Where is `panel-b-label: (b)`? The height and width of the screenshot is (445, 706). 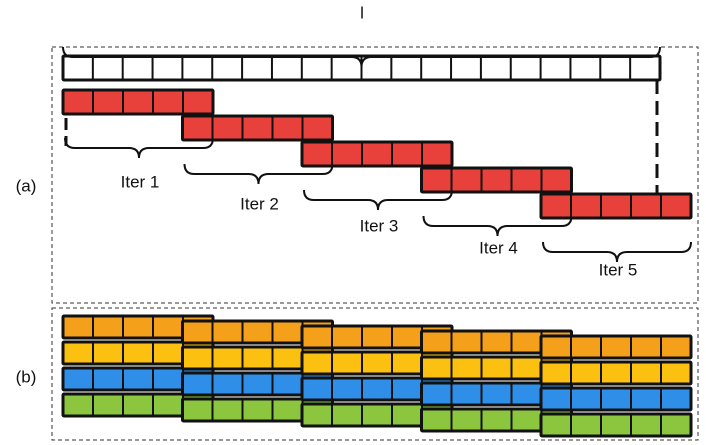 panel-b-label: (b) is located at coordinates (26, 376).